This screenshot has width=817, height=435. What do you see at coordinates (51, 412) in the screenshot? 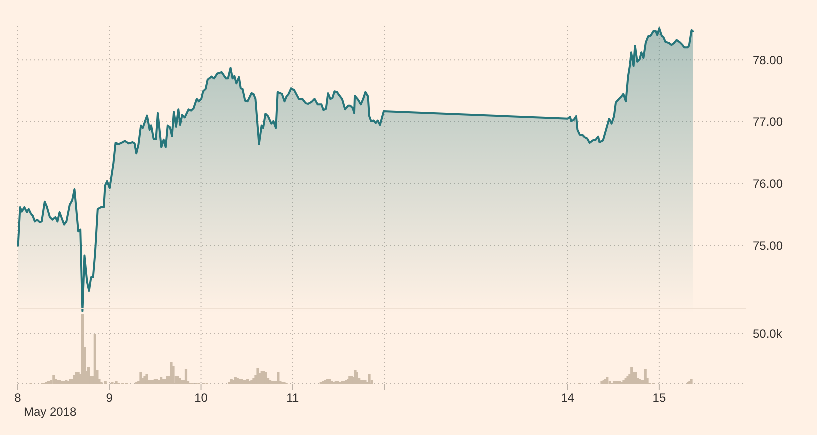
I see `x-axis-title: May 2018` at bounding box center [51, 412].